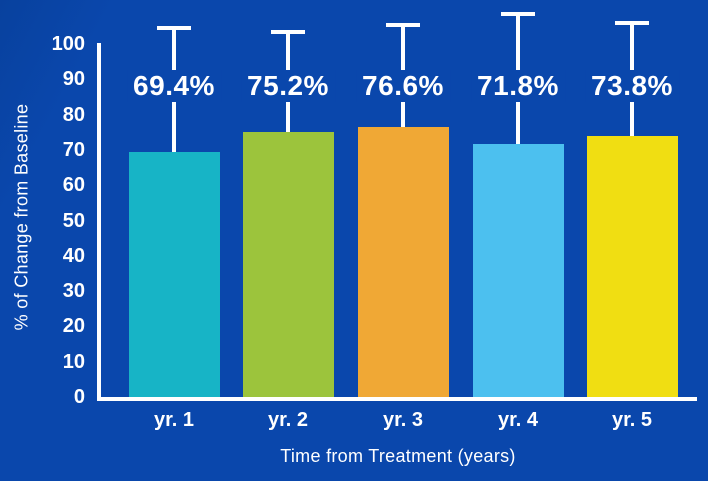  What do you see at coordinates (99, 222) in the screenshot?
I see `y-axis-line` at bounding box center [99, 222].